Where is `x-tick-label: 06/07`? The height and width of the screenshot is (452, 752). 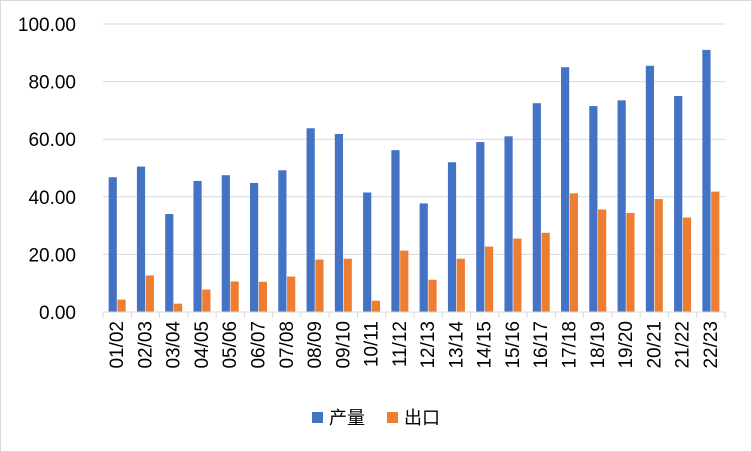
x-tick-label: 06/07 is located at coordinates (259, 345).